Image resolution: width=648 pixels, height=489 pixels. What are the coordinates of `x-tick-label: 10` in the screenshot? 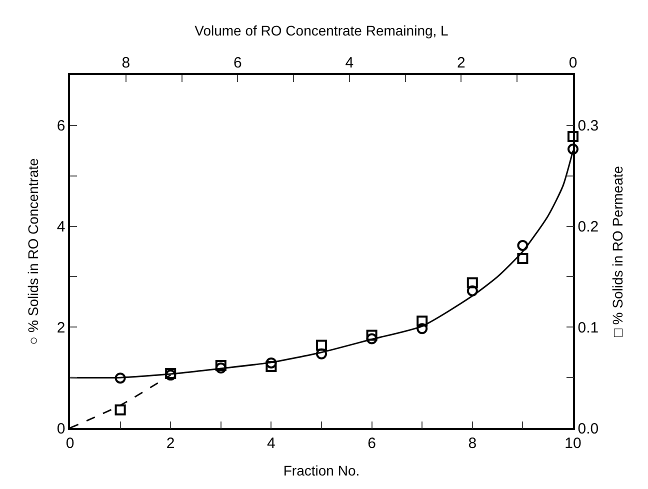 It's located at (573, 443).